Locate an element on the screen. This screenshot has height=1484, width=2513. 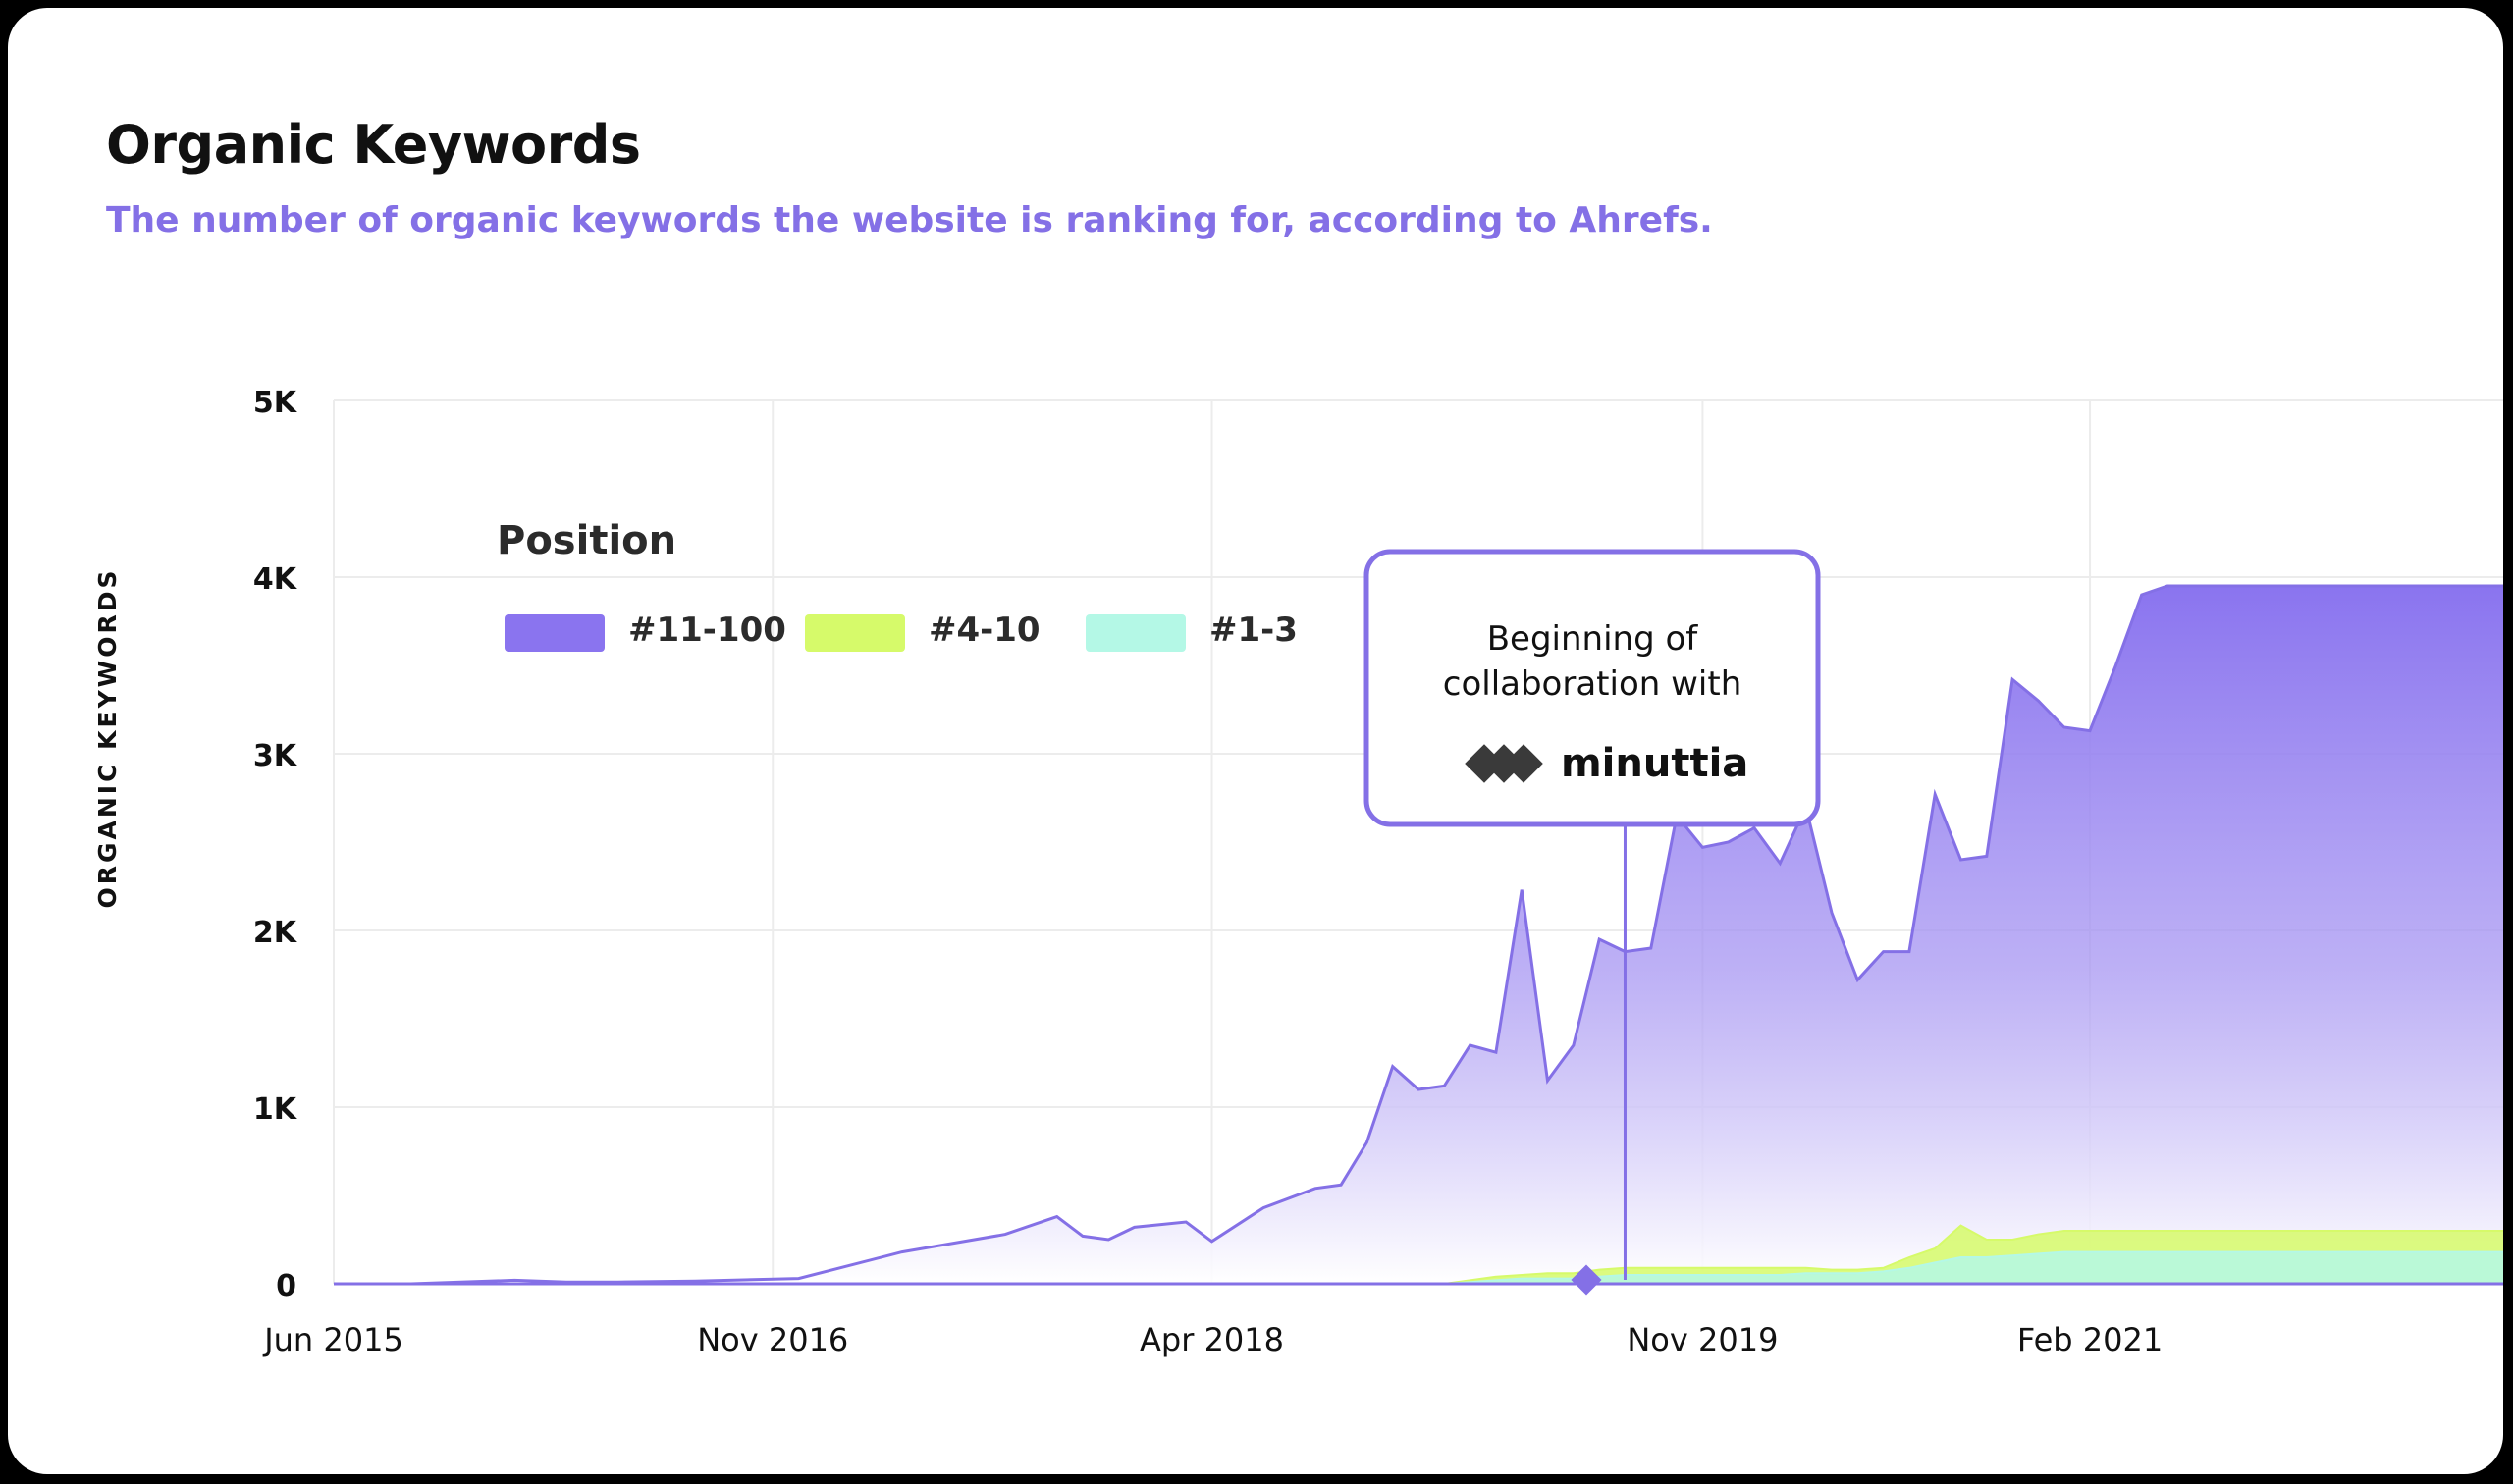
annotation-marker is located at coordinates (1587, 1280).